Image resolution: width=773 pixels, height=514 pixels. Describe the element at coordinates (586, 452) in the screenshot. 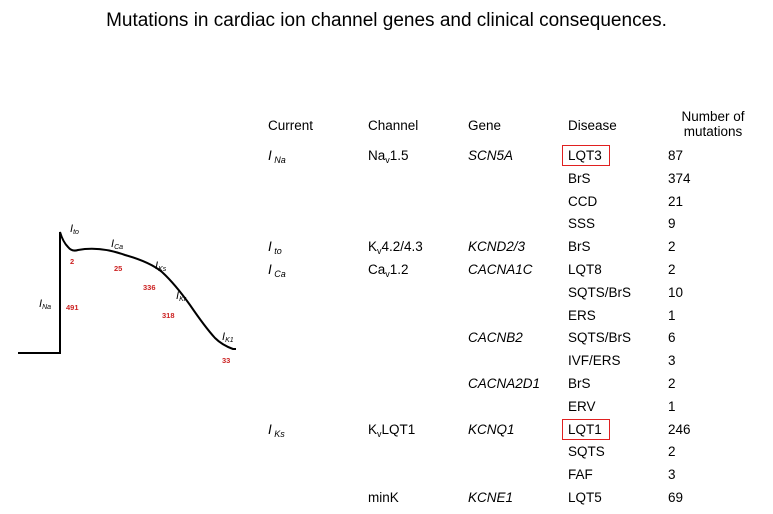

I see `disease-cell: SQTS` at that location.